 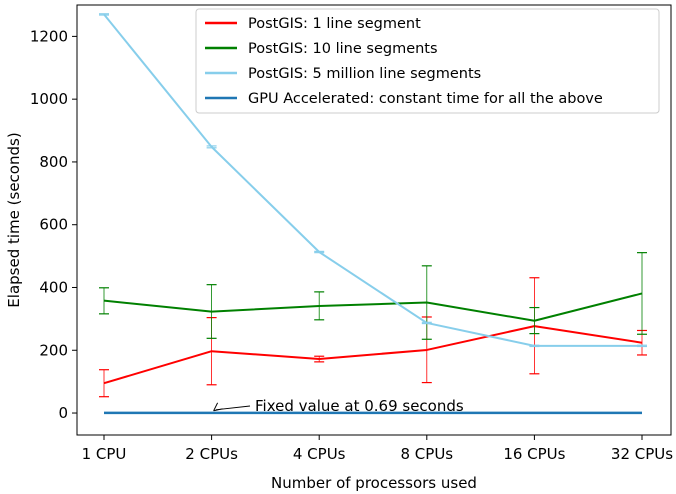 I want to click on y-tick-label: 600, so click(x=53, y=225).